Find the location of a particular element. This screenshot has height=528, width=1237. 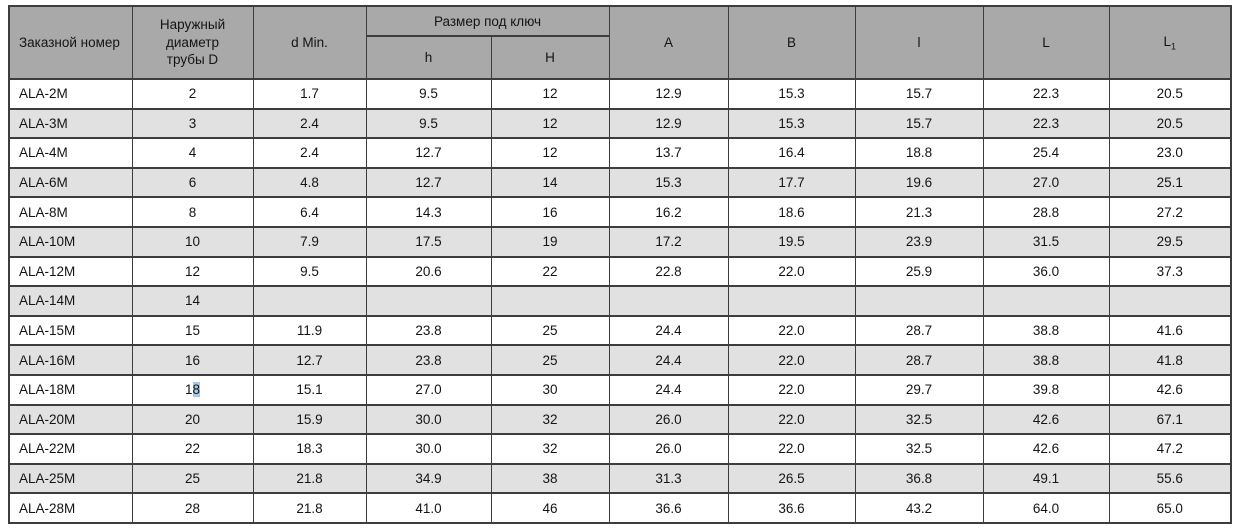

value-cell: 15 is located at coordinates (192, 330).